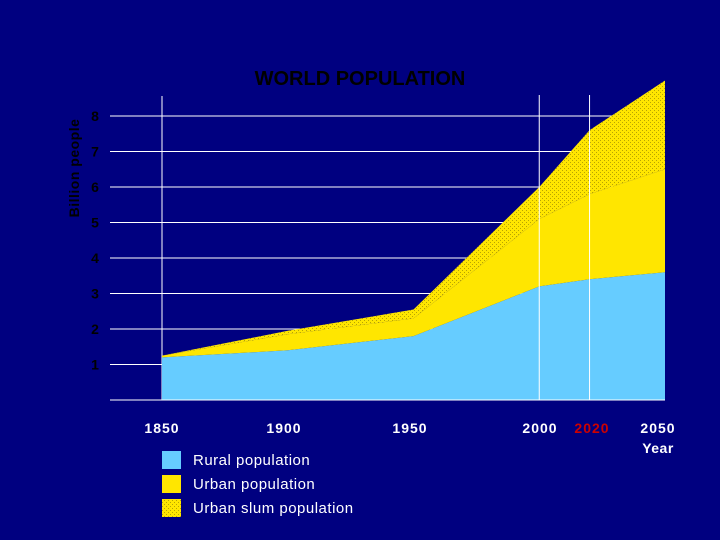 The width and height of the screenshot is (720, 540). What do you see at coordinates (251, 460) in the screenshot?
I see `legend-label-1: Rural population` at bounding box center [251, 460].